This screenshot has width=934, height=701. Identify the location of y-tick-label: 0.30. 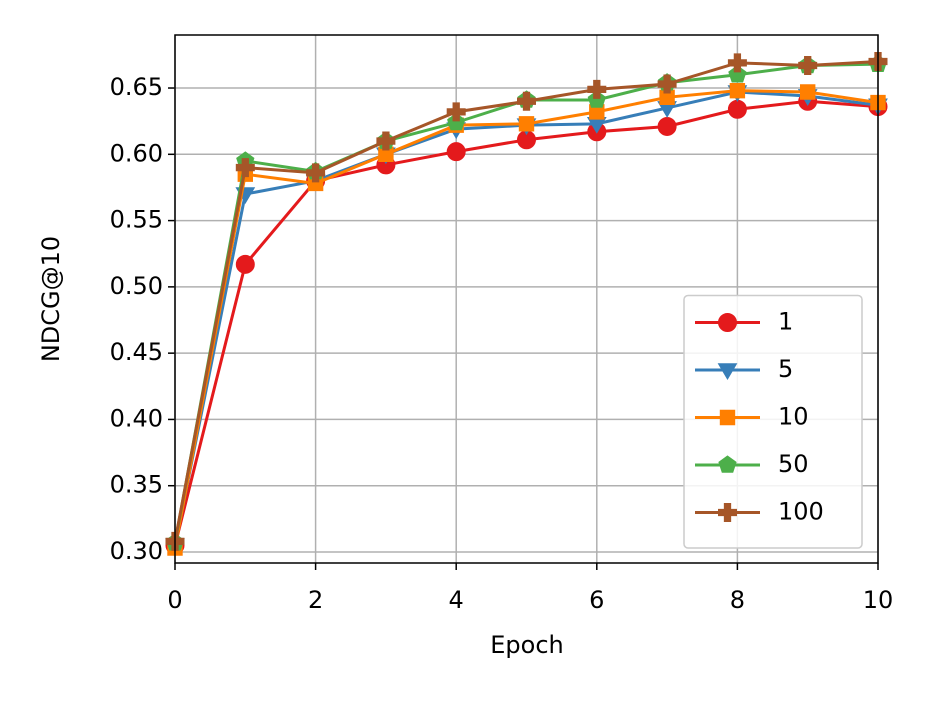
(136, 551).